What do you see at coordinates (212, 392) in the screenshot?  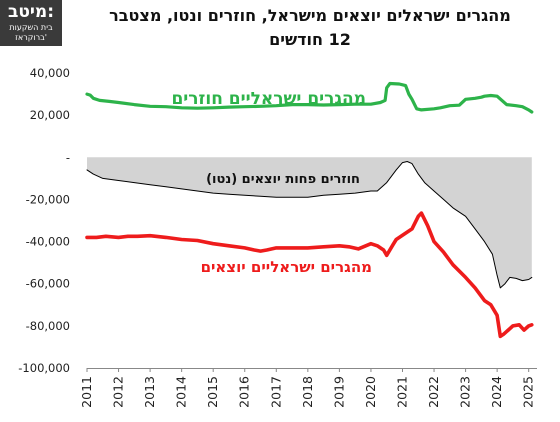 I see `x-tick-label: 2015` at bounding box center [212, 392].